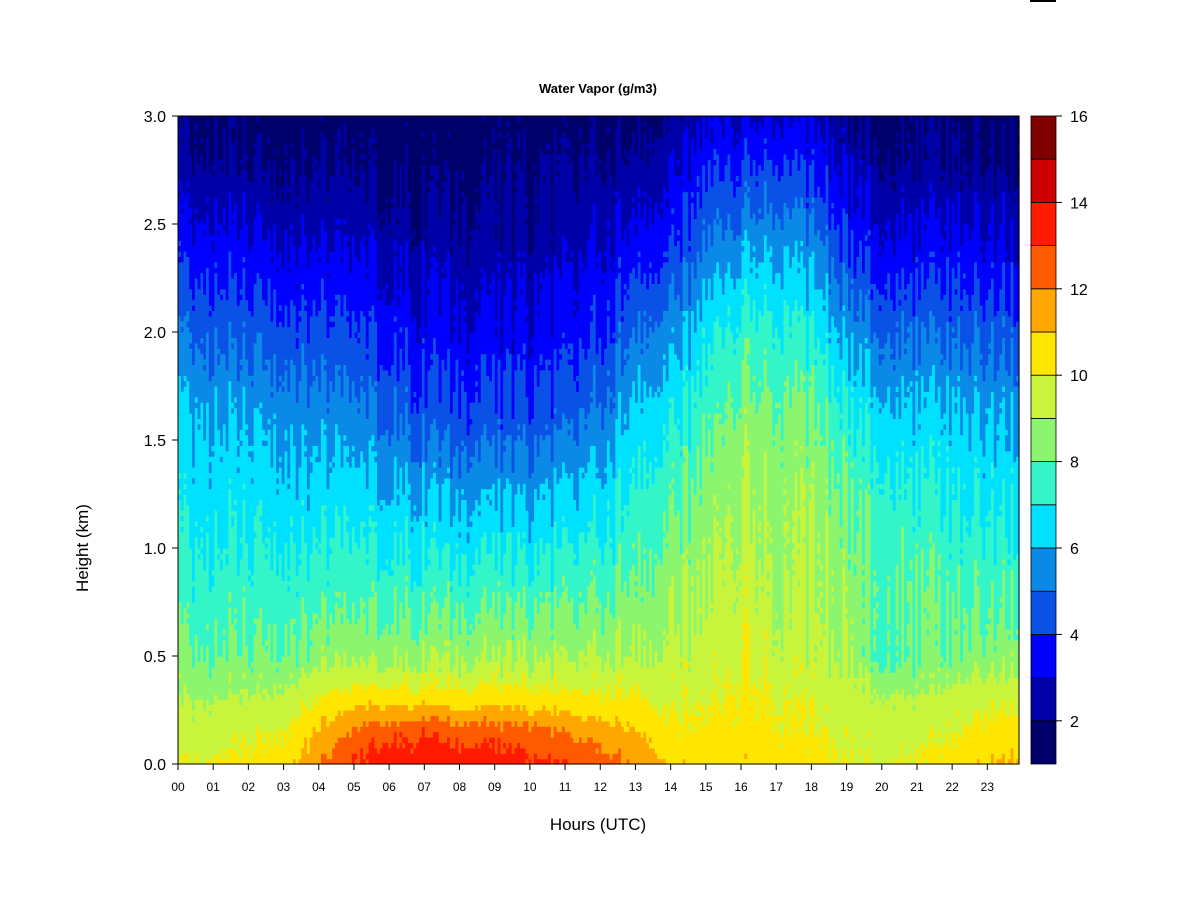 This screenshot has height=905, width=1200. I want to click on x-axis-label: Hours (UTC), so click(598, 824).